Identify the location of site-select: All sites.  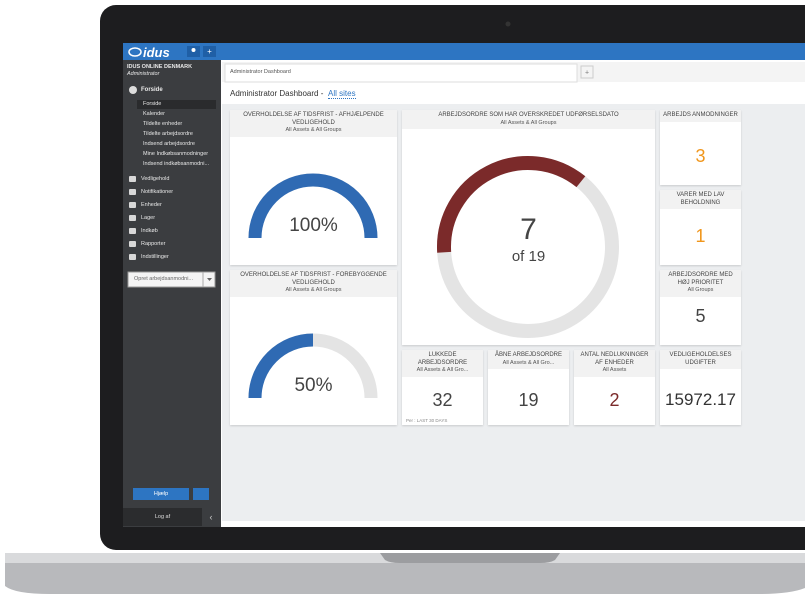
(342, 94).